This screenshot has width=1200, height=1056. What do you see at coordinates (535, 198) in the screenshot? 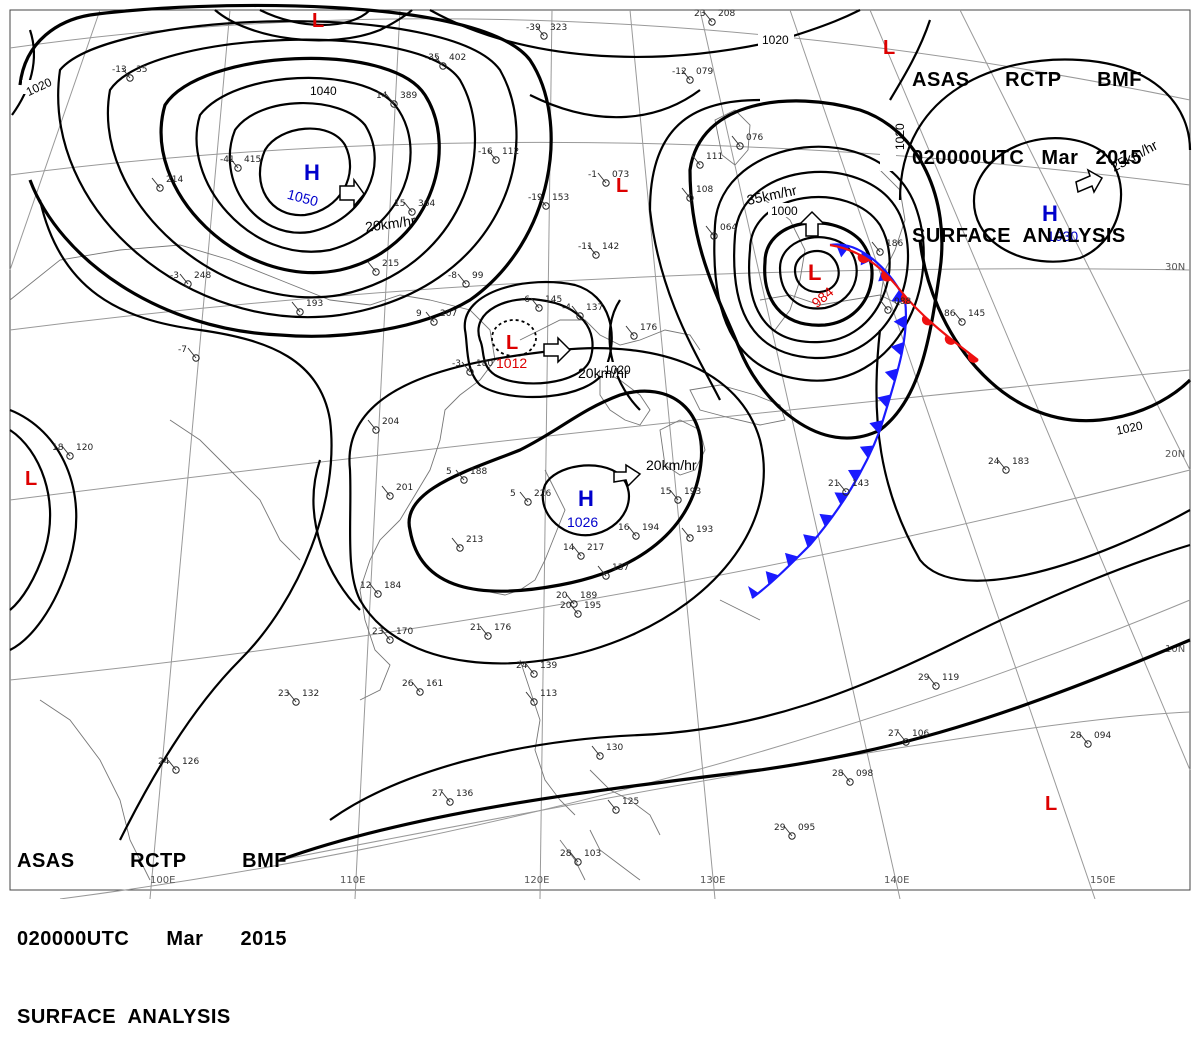
I see `station-temperature: -19` at bounding box center [535, 198].